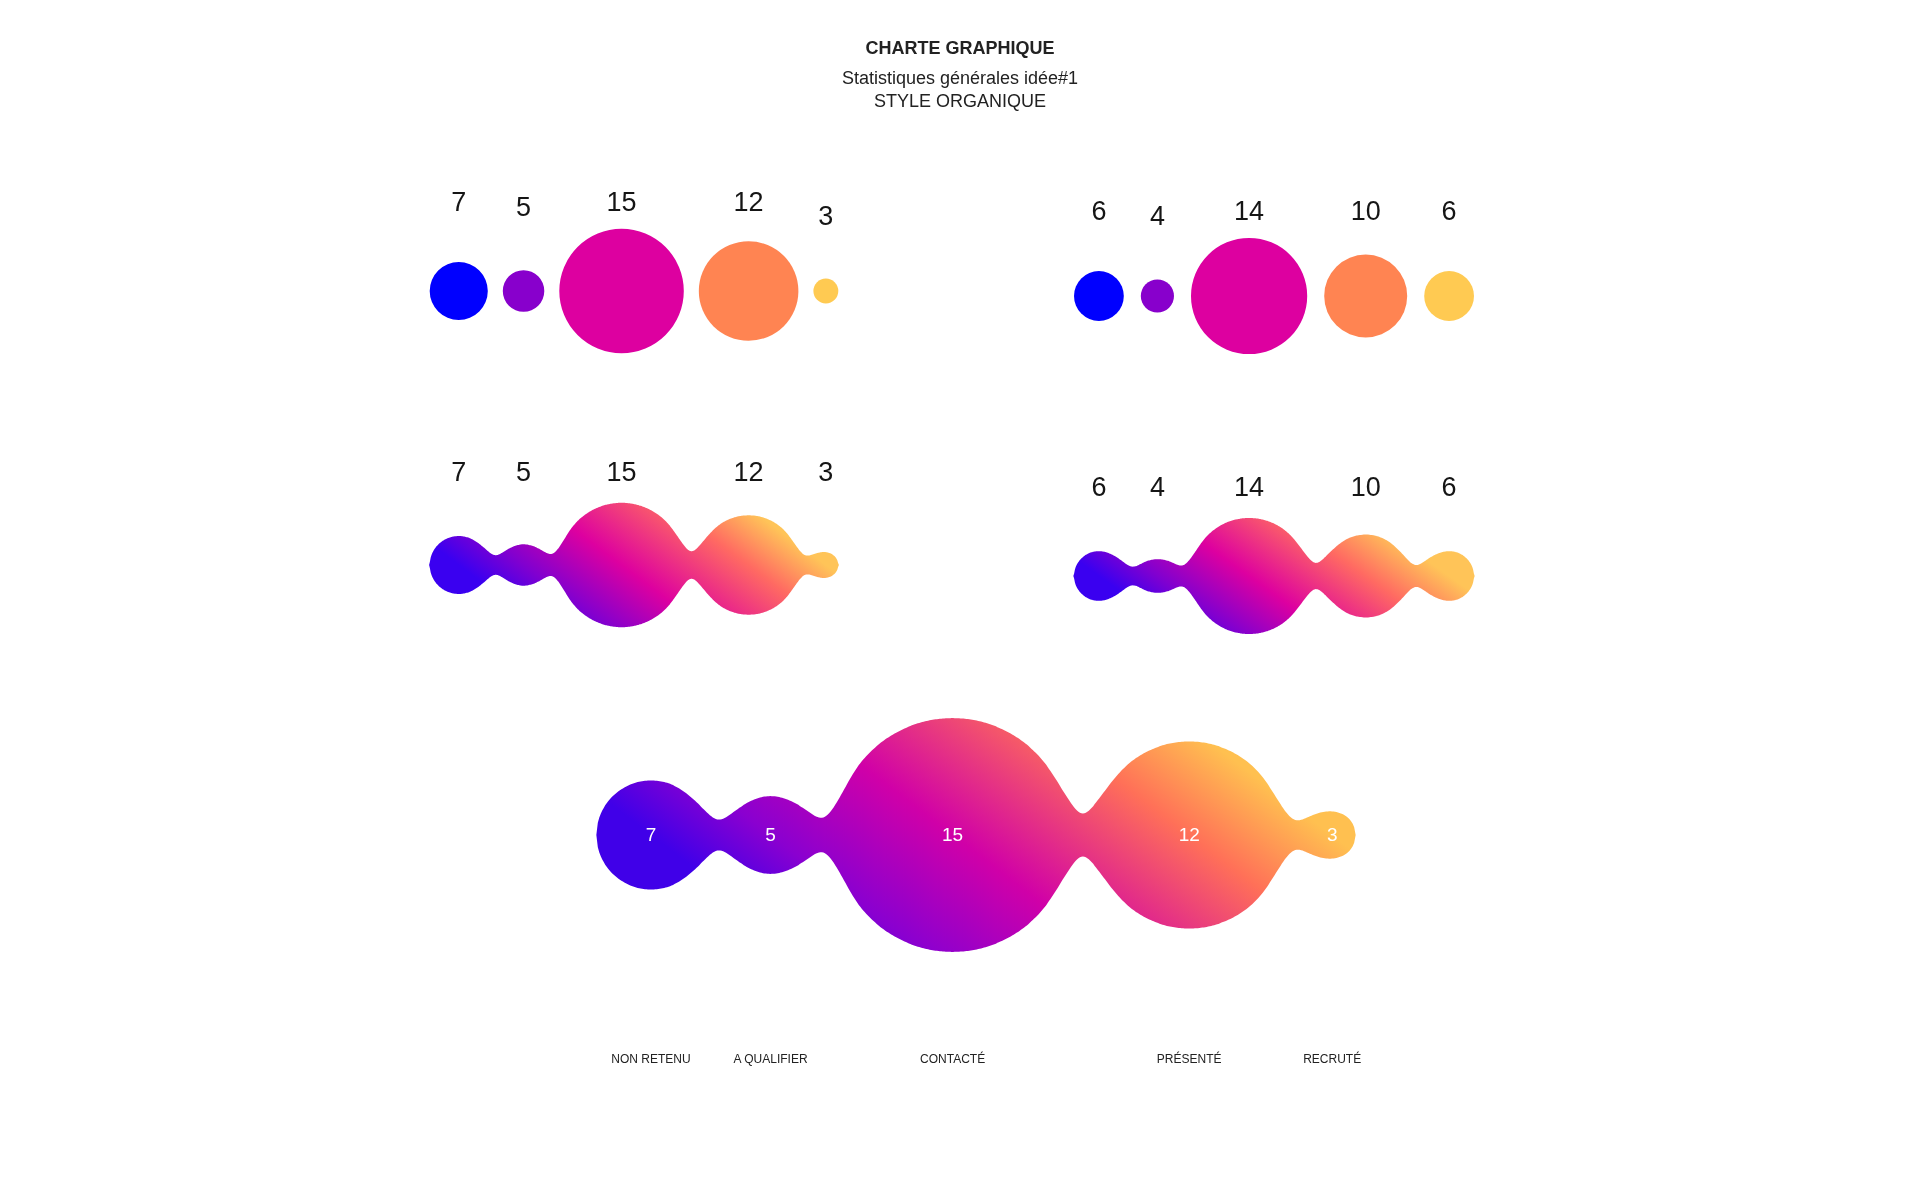 The image size is (1920, 1200). What do you see at coordinates (960, 89) in the screenshot?
I see `text: Statistiques générales idée#1 STYLE ORGANIQUE` at bounding box center [960, 89].